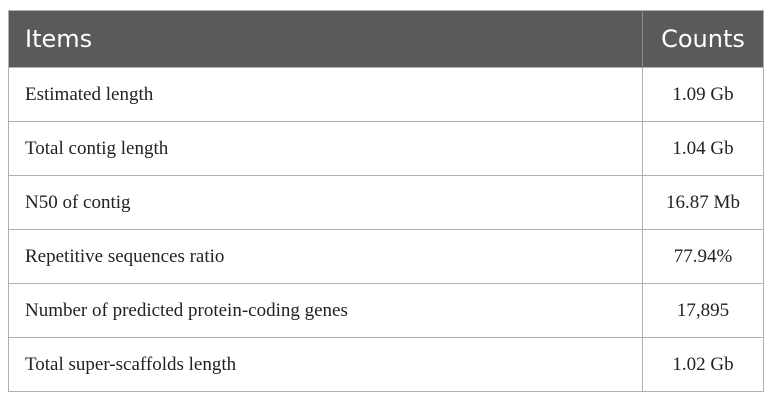 The image size is (772, 403). I want to click on table-cell: Estimated length, so click(325, 94).